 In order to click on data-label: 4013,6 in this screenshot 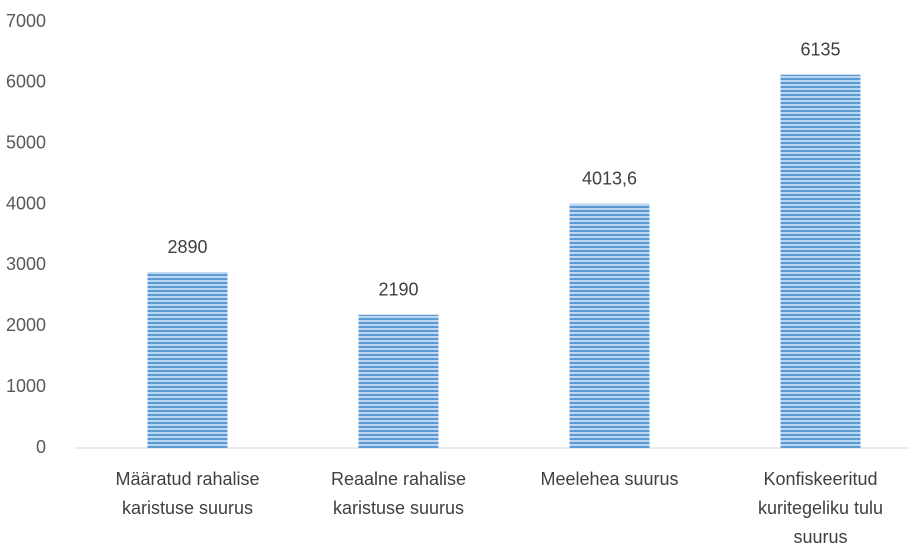, I will do `click(609, 178)`.